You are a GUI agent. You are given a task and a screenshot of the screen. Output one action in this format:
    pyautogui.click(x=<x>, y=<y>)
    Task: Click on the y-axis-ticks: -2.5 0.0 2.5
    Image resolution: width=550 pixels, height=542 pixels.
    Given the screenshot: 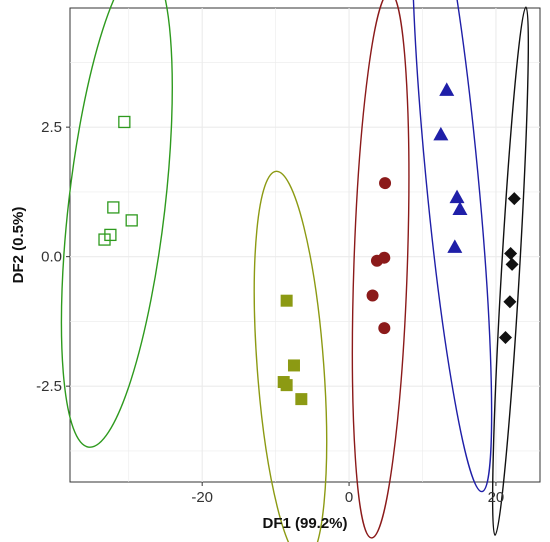 What is the action you would take?
    pyautogui.click(x=53, y=257)
    